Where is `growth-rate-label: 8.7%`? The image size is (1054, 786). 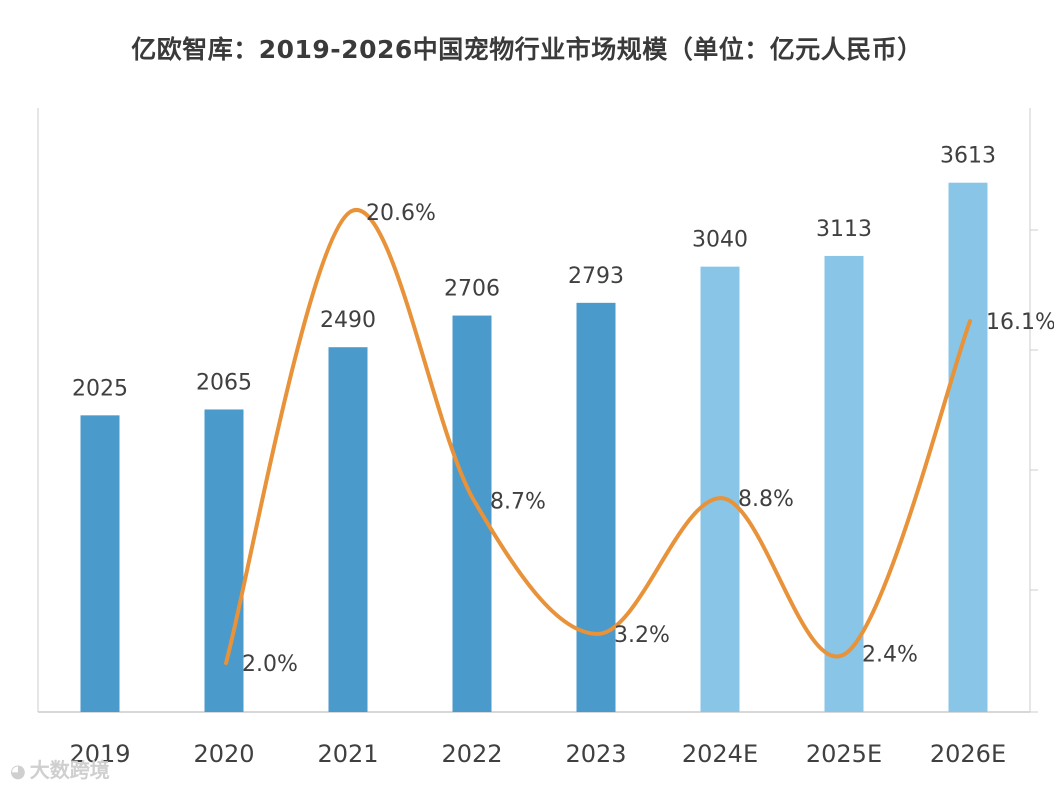 growth-rate-label: 8.7% is located at coordinates (518, 502).